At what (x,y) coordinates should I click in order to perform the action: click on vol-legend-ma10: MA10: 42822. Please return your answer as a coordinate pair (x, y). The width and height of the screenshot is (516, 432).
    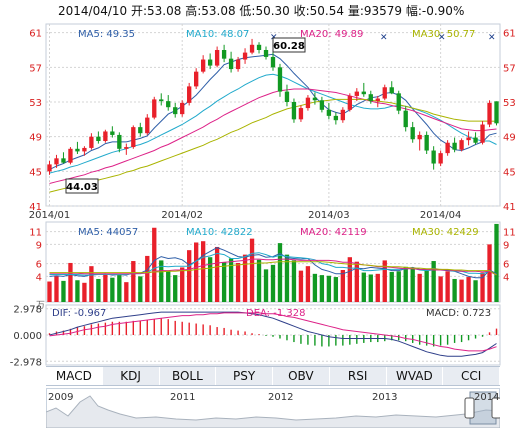
    Looking at the image, I should click on (219, 232).